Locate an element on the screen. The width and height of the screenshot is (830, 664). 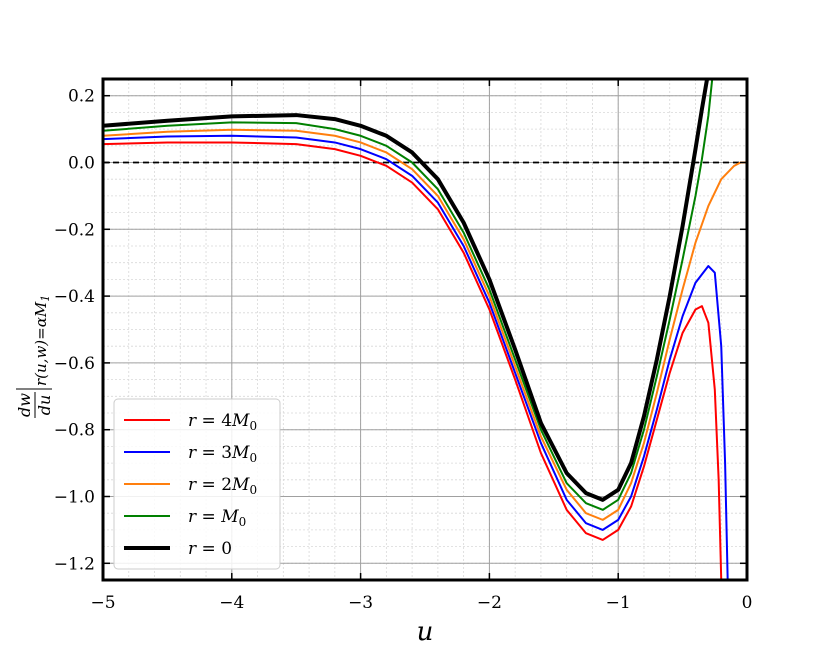
y-axis-subscript-index: 1 is located at coordinates (45, 298).